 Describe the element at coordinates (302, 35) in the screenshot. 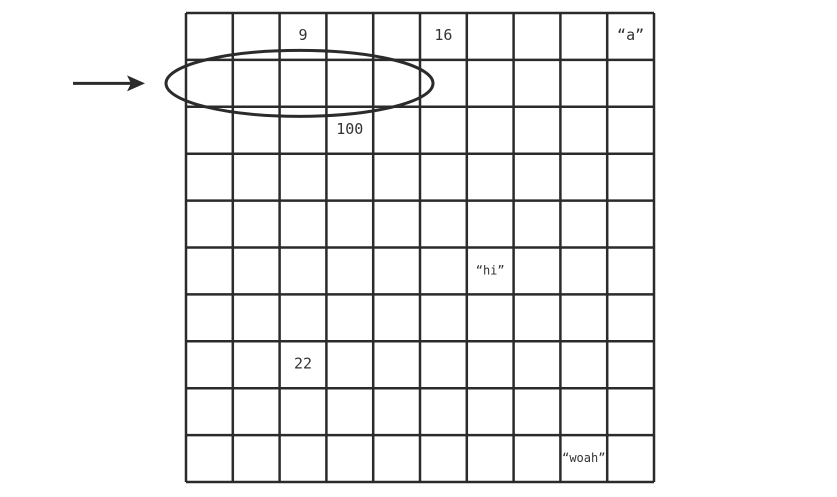

I see `grid-cell-value: 9` at that location.